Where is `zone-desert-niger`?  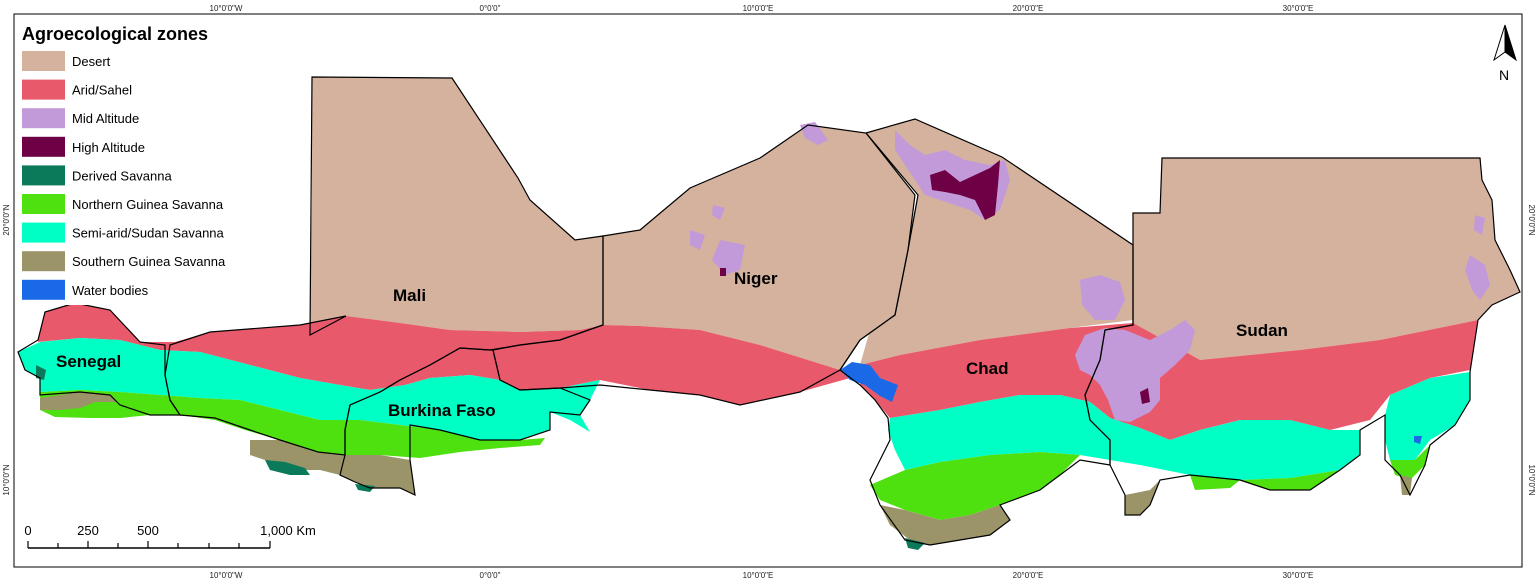
zone-desert-niger is located at coordinates (759, 247).